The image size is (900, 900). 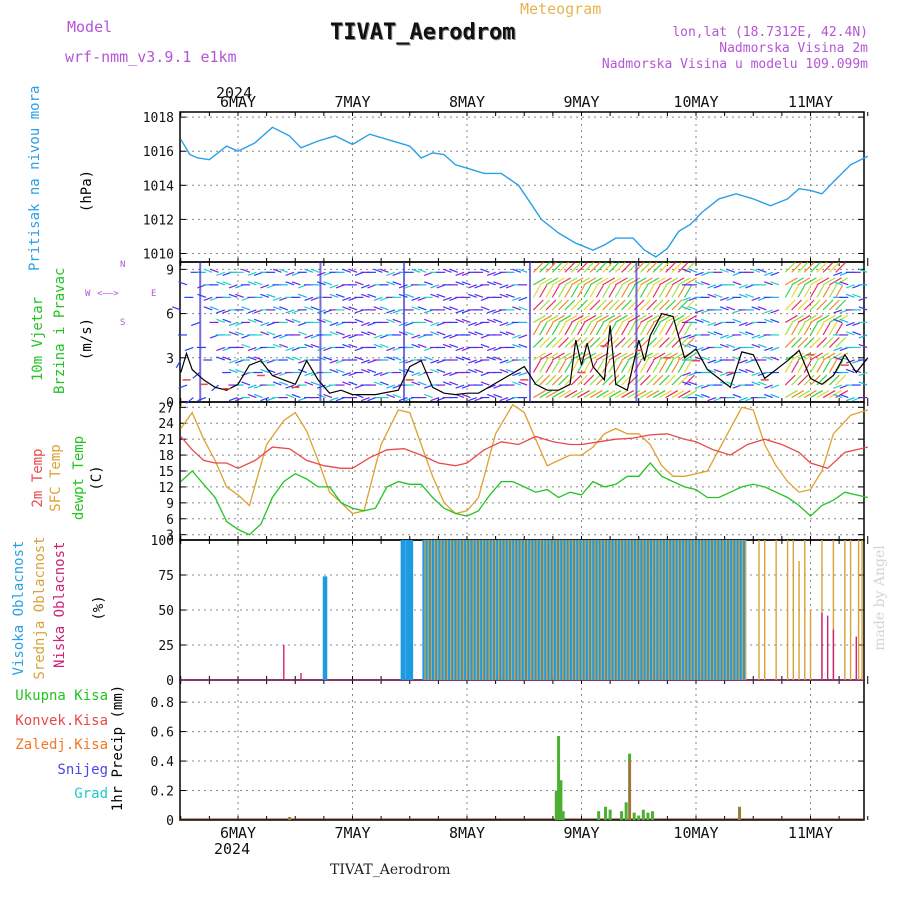 I want to click on model-name: wrf-nmm_v3.9.1 e1km, so click(x=151, y=57).